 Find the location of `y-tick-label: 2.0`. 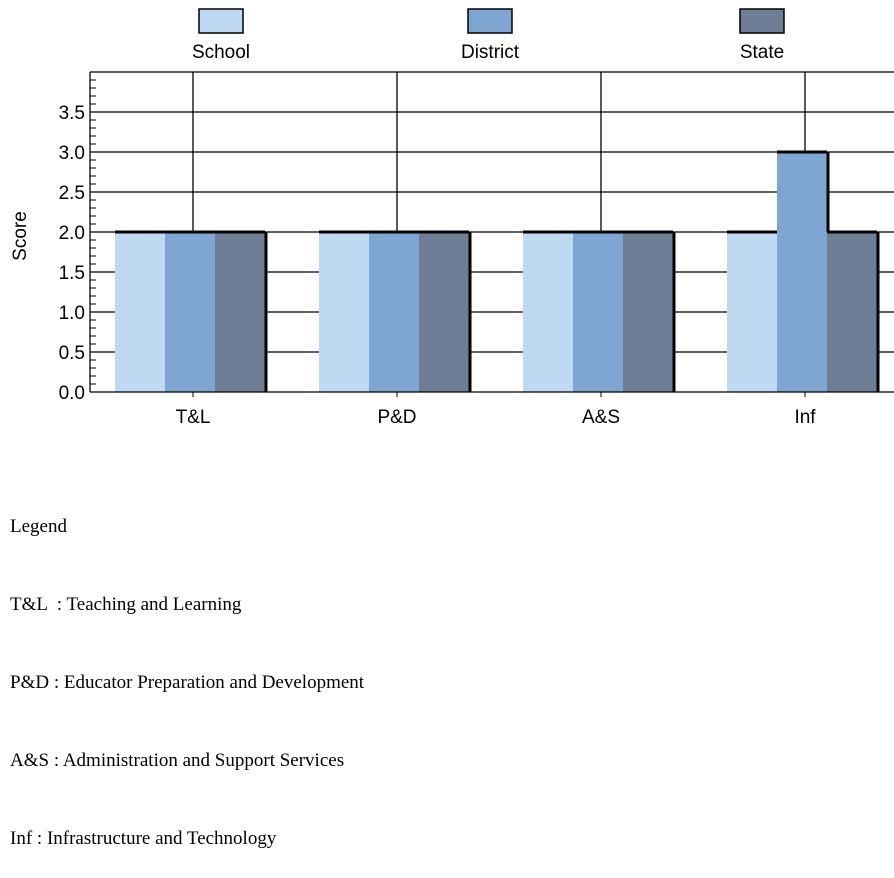

y-tick-label: 2.0 is located at coordinates (72, 233).